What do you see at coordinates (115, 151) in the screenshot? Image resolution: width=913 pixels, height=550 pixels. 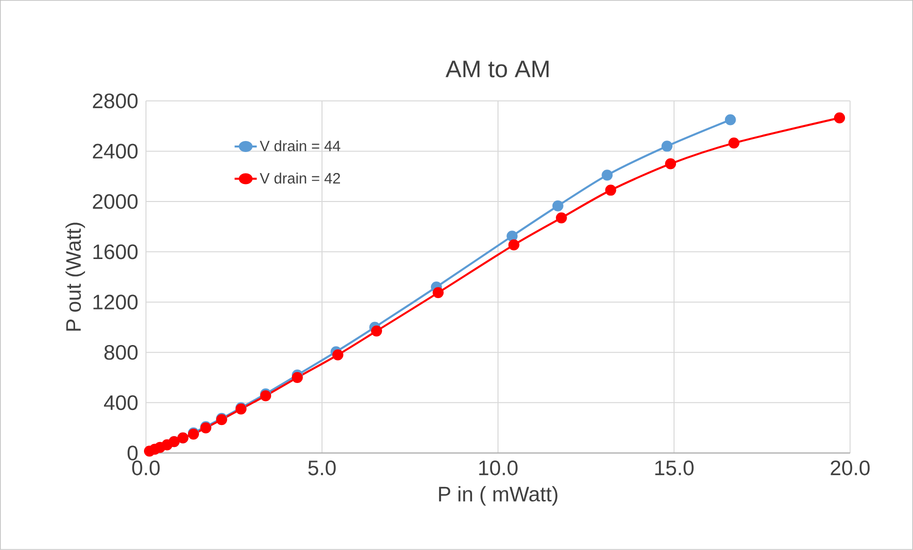 I see `y-tick-label: 2400` at bounding box center [115, 151].